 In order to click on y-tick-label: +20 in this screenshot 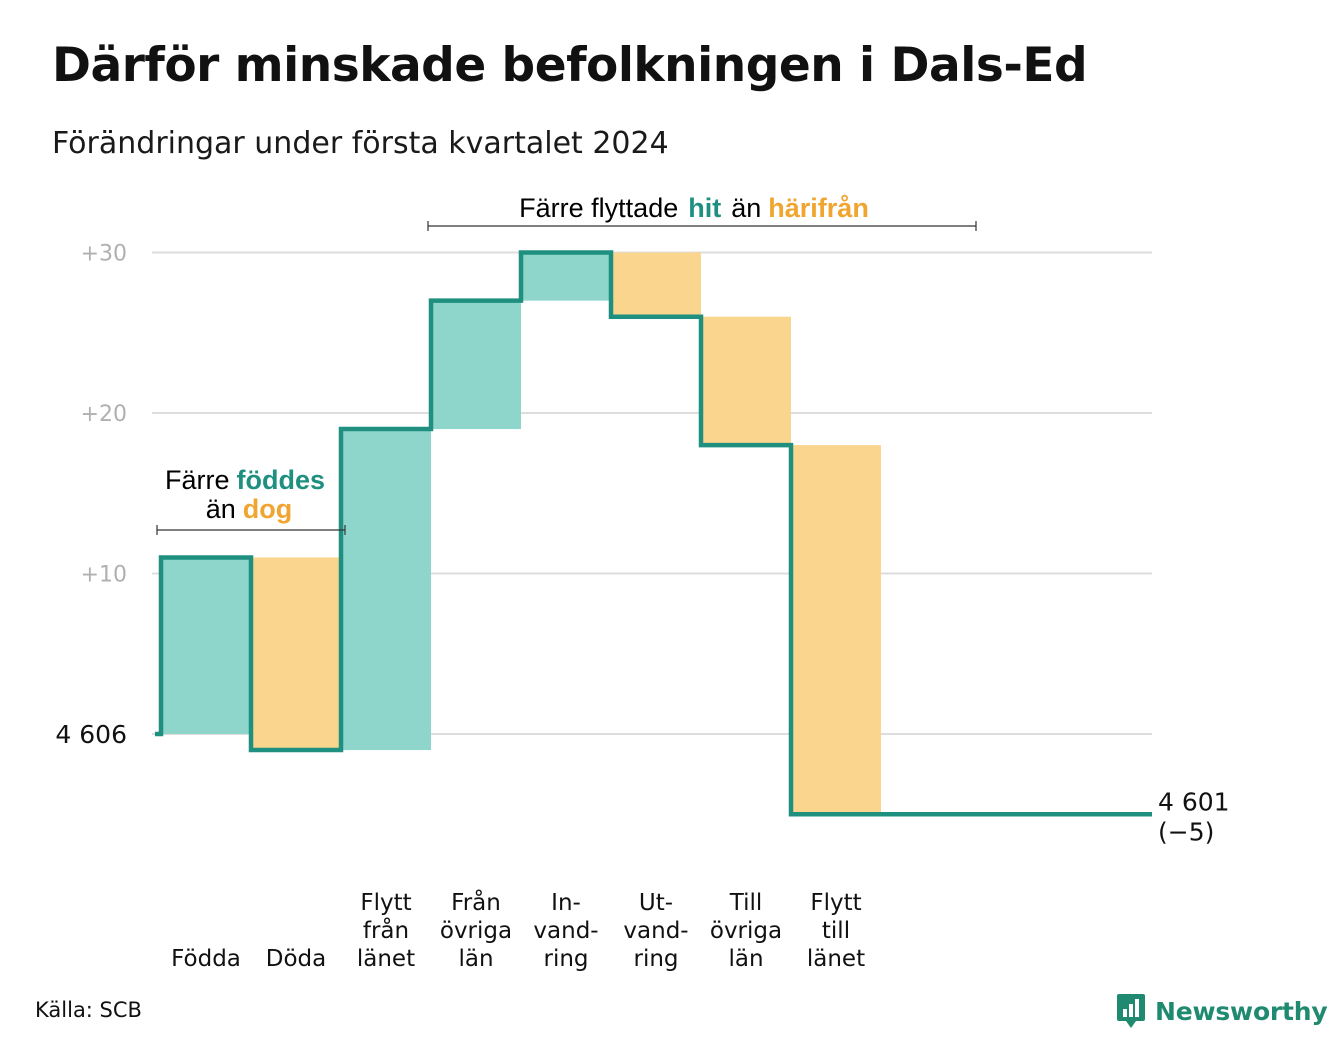, I will do `click(104, 414)`.